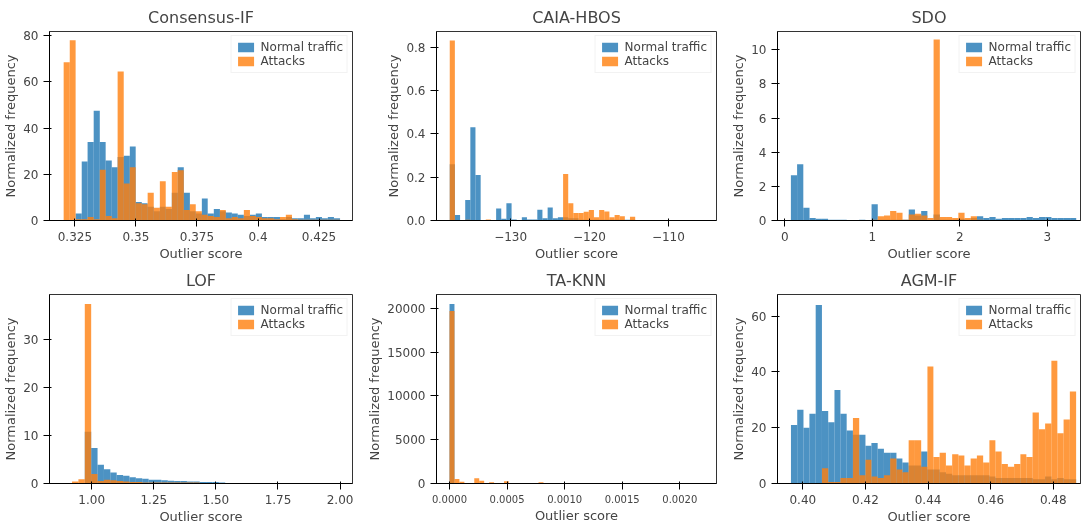 The width and height of the screenshot is (1092, 526). Describe the element at coordinates (406, 352) in the screenshot. I see `y-tick-label: 15000` at that location.